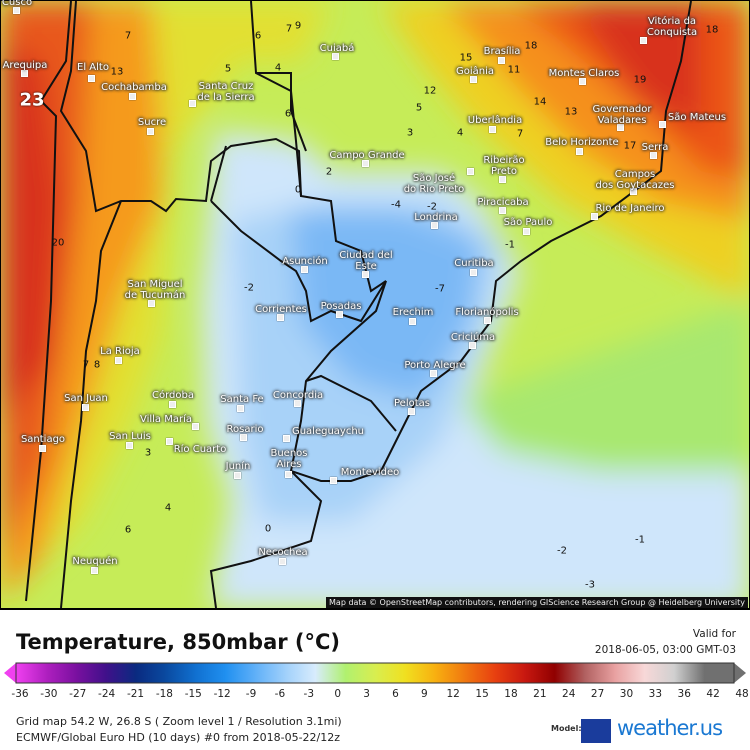  Describe the element at coordinates (128, 530) in the screenshot. I see `contour-label: 6` at that location.